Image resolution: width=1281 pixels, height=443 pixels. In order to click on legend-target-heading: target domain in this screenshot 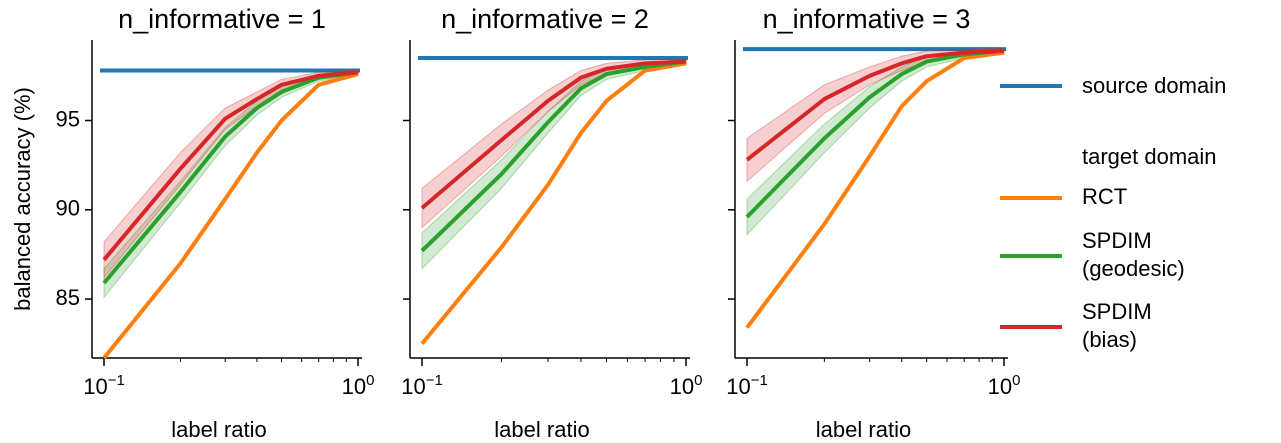, I will do `click(1149, 156)`.